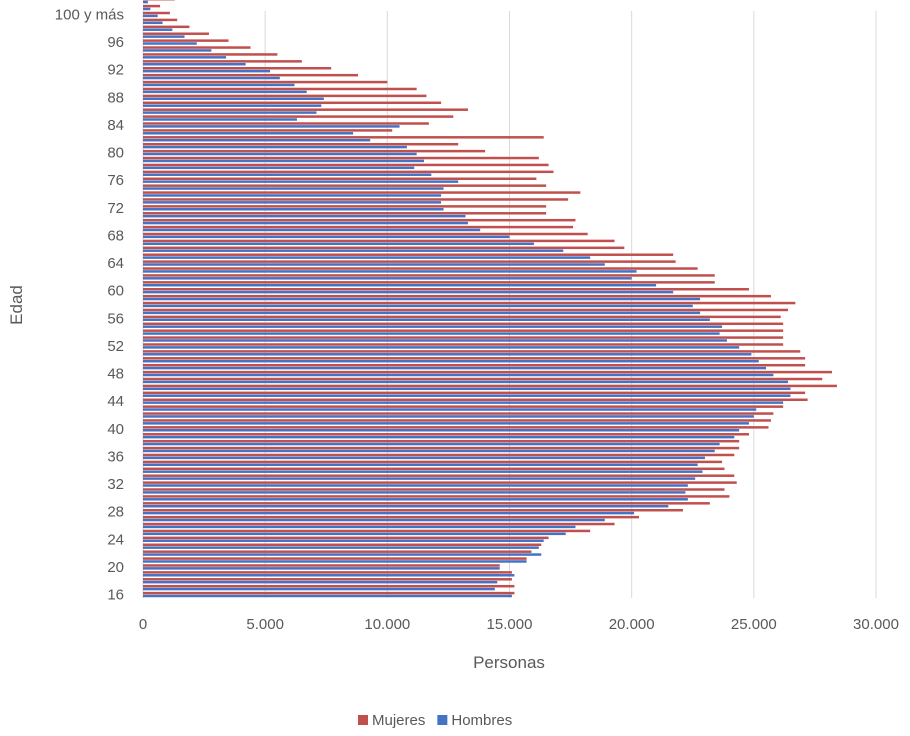 This screenshot has width=910, height=736. Describe the element at coordinates (115, 512) in the screenshot. I see `y-tick-label: 28` at that location.